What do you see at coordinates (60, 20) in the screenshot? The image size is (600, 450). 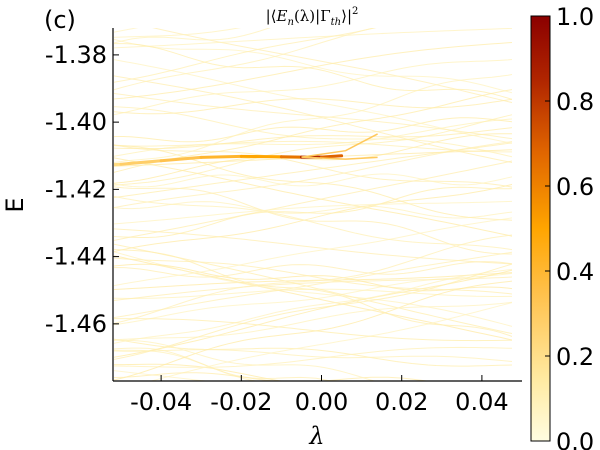 I see `panel-label: (c)` at bounding box center [60, 20].